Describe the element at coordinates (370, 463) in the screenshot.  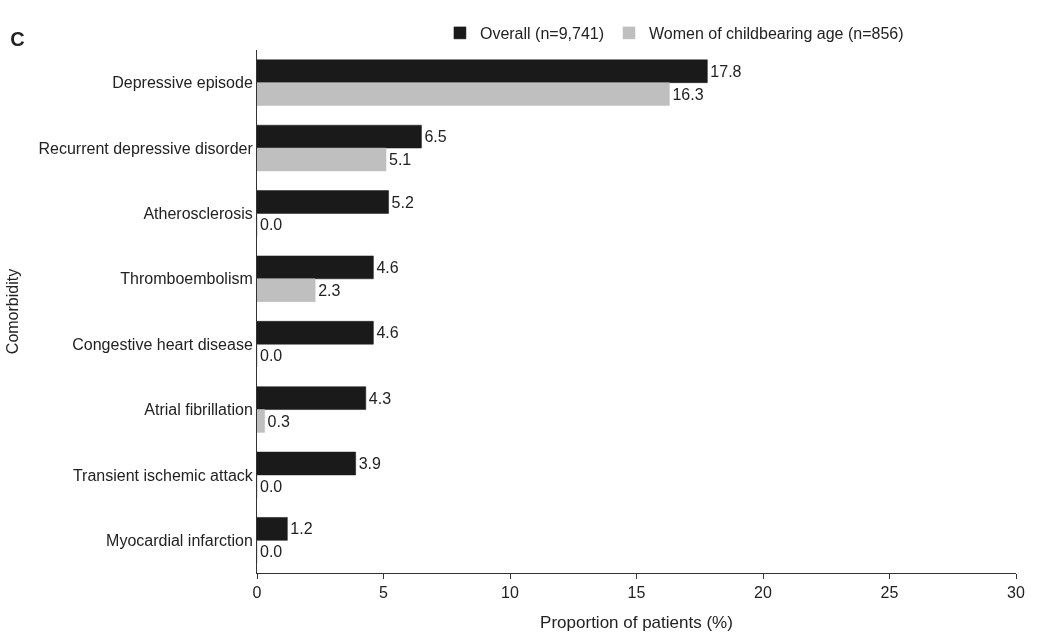
I see `data-label: 3.9` at that location.